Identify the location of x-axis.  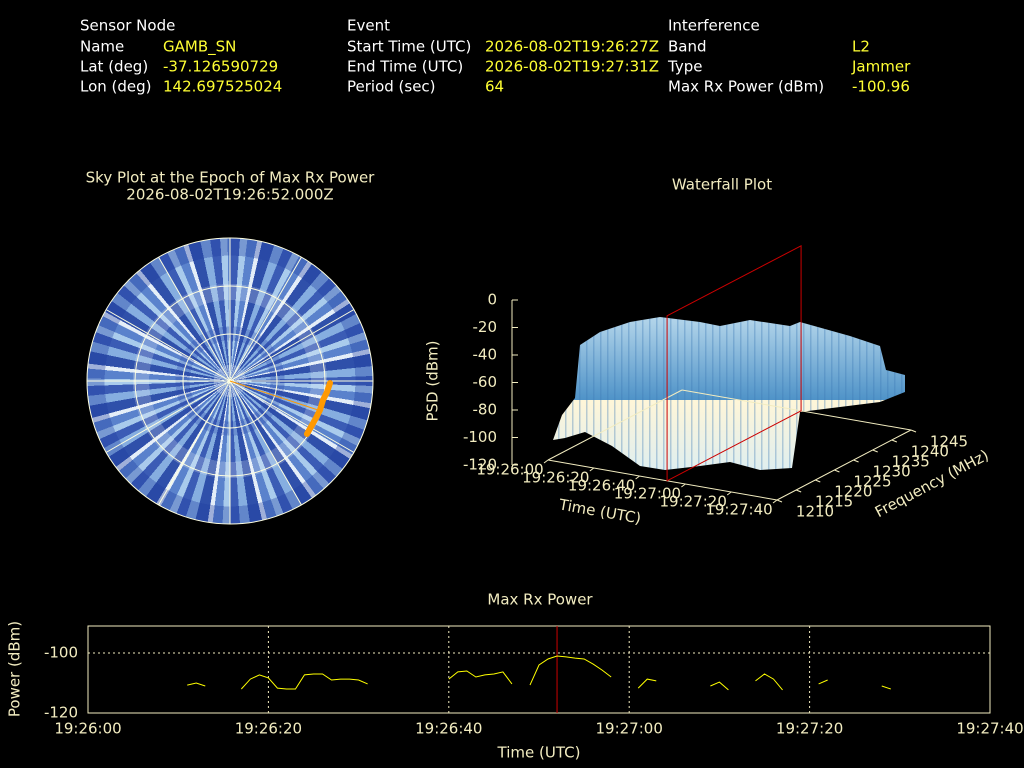
(662, 480).